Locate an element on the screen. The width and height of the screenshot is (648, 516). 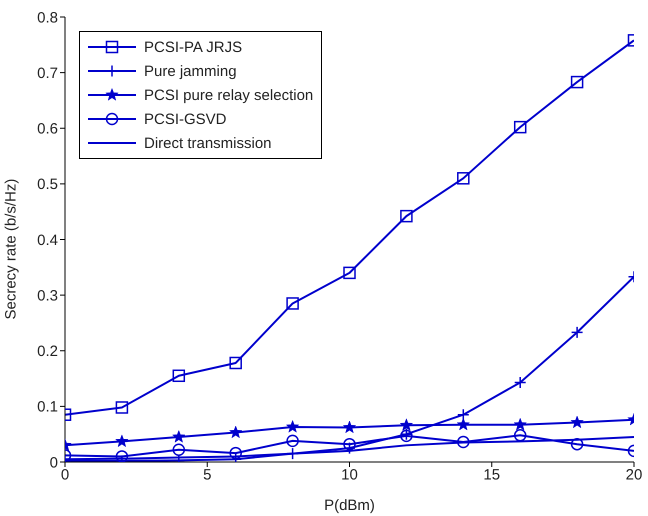
y-tick-label: 0.3 is located at coordinates (47, 295).